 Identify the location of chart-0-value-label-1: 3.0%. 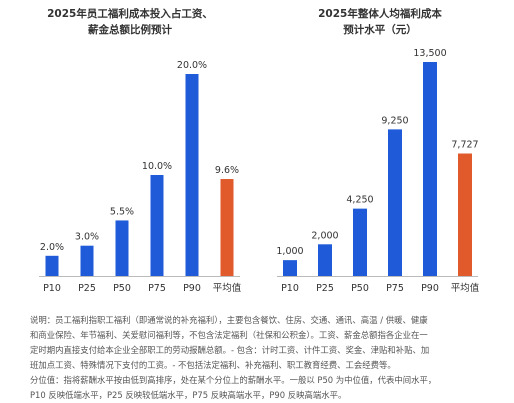
(87, 237).